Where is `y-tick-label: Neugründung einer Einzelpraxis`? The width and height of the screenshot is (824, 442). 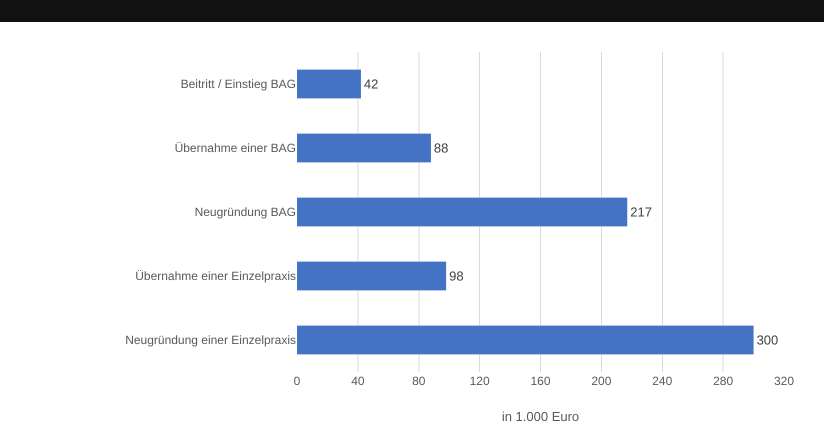 y-tick-label: Neugründung einer Einzelpraxis is located at coordinates (210, 340).